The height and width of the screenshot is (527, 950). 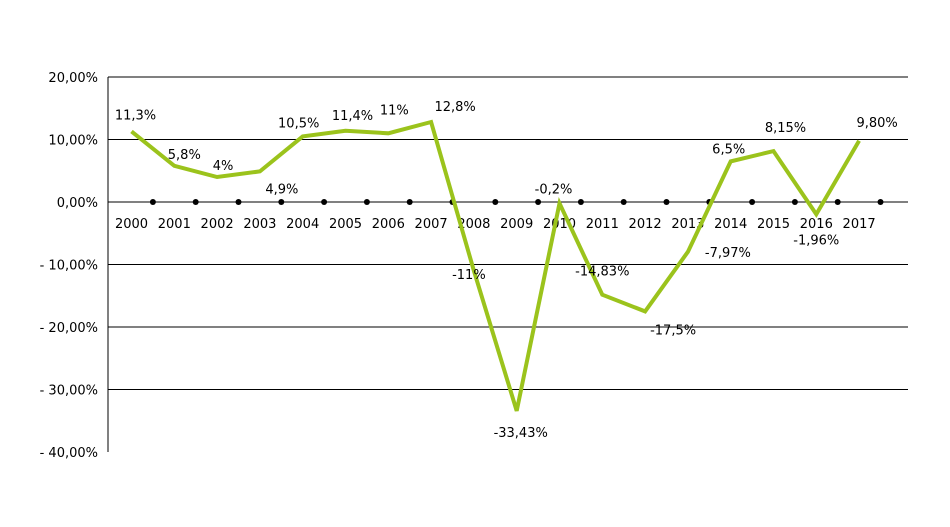 I want to click on x-tick-label: 2007, so click(x=431, y=224).